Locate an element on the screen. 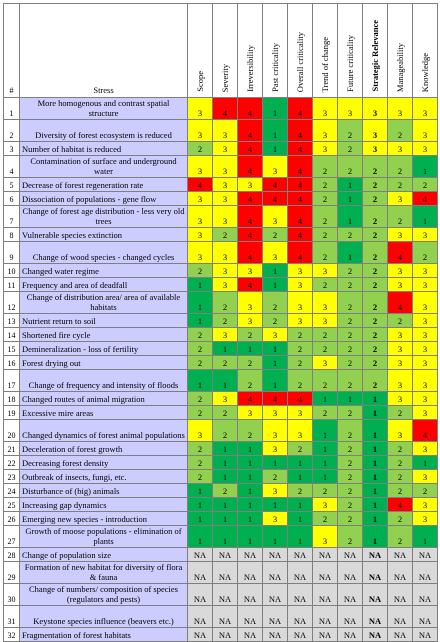 The width and height of the screenshot is (440, 642). stress-label: Change of wood species - changed cycles is located at coordinates (103, 252).